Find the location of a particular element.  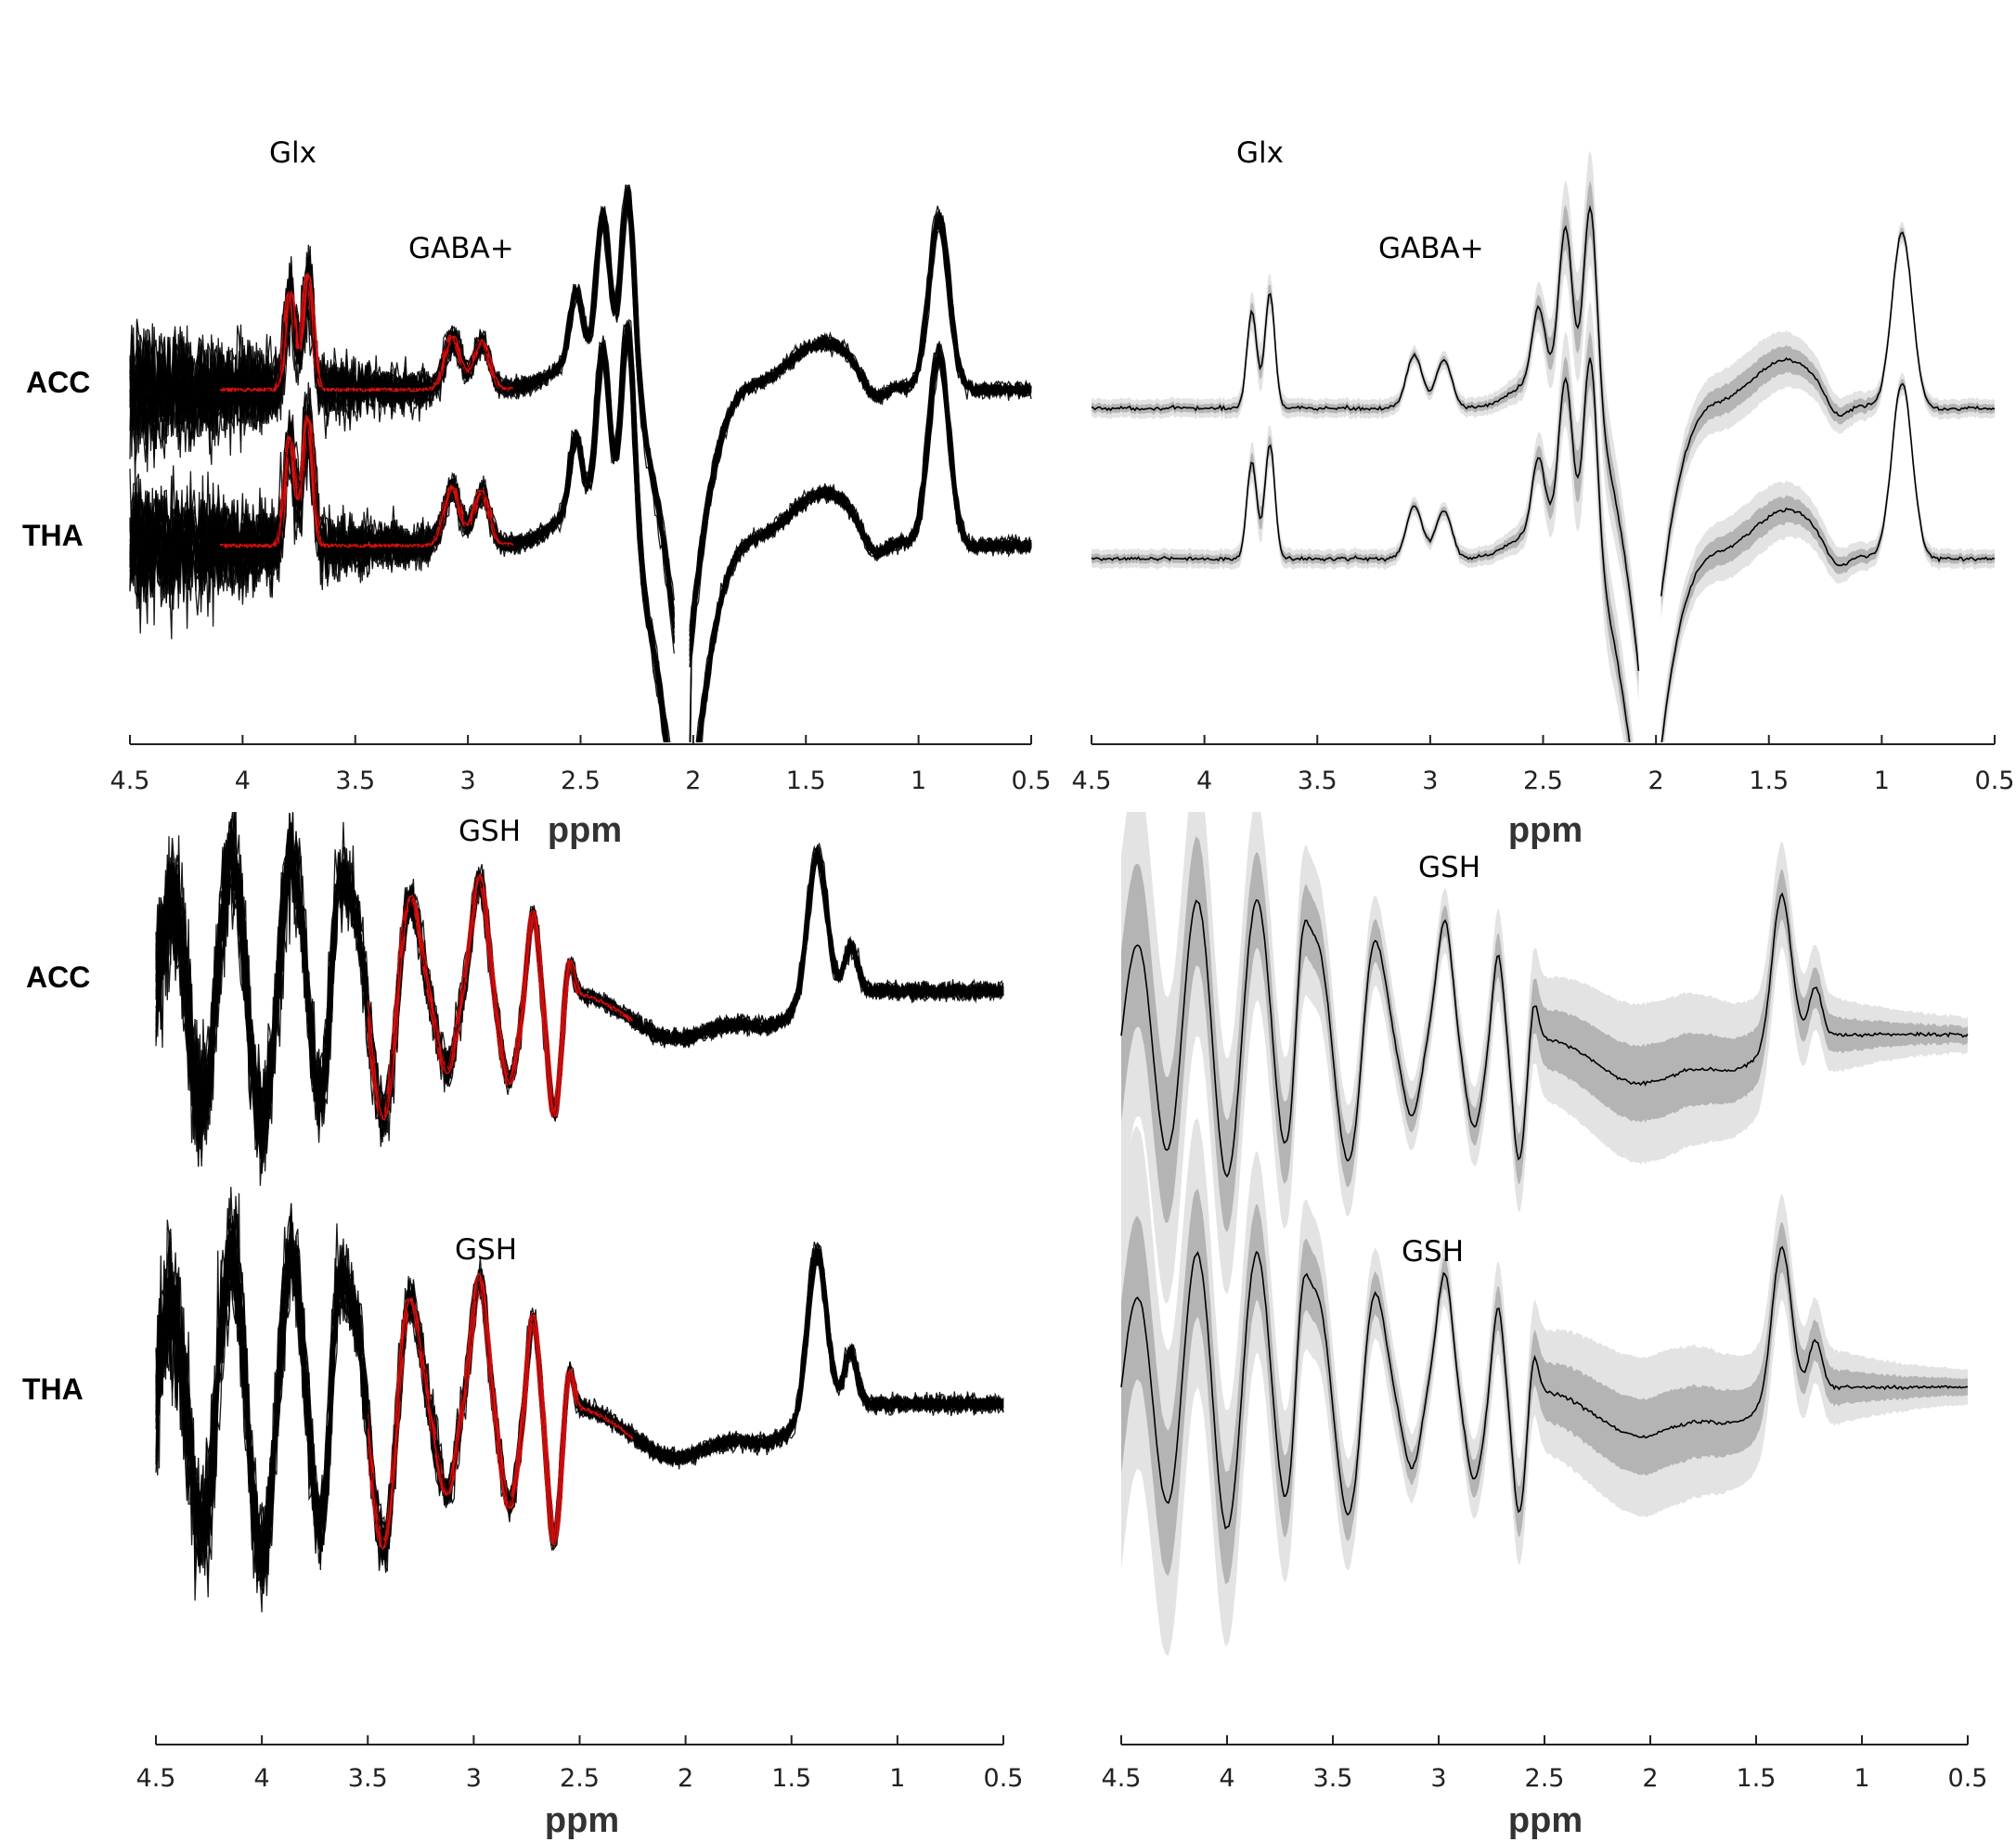

x-tick-label: 3 is located at coordinates (474, 1778).